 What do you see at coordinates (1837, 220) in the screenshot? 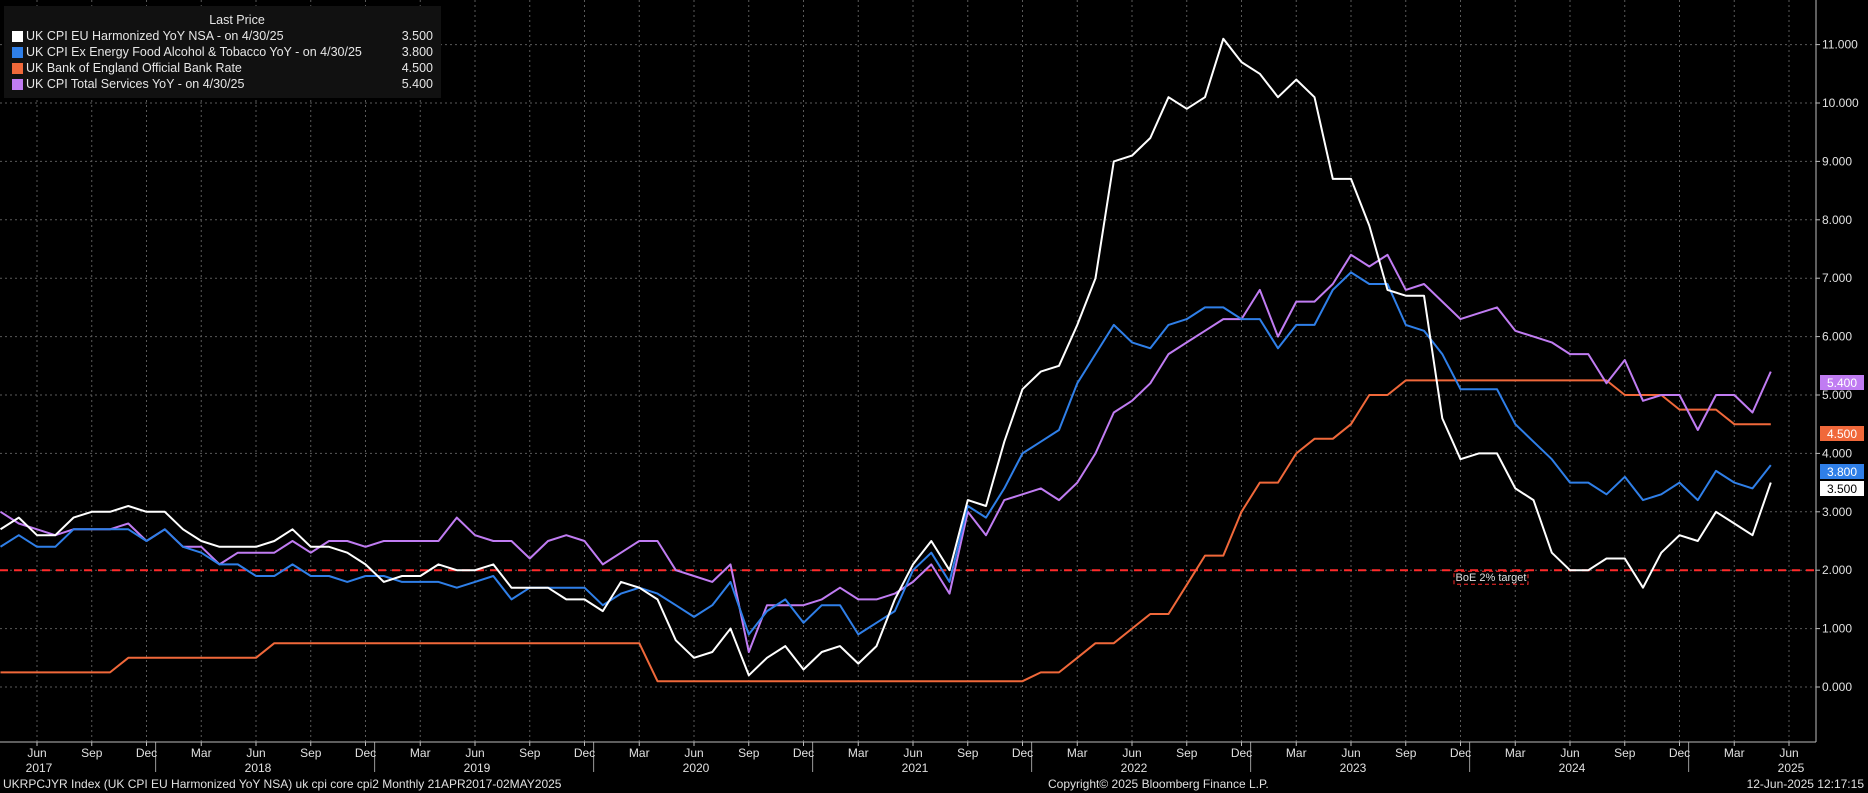
I see `y-tick-label: 8.000` at bounding box center [1837, 220].